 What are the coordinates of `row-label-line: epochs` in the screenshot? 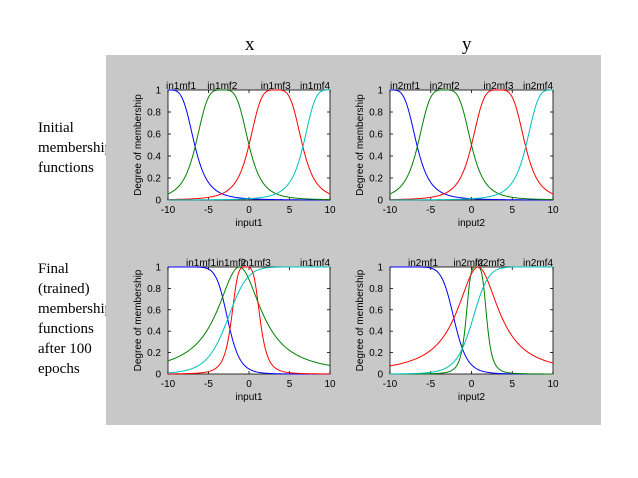 It's located at (59, 369).